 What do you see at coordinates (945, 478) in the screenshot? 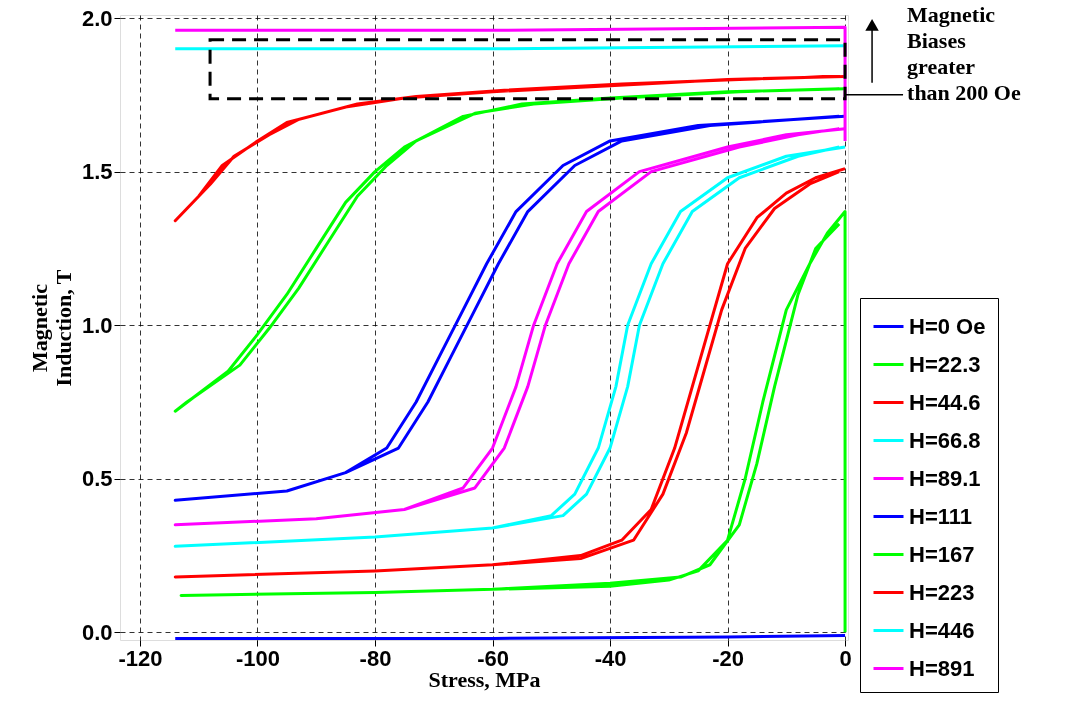
I see `legend-label: H=89.1` at bounding box center [945, 478].